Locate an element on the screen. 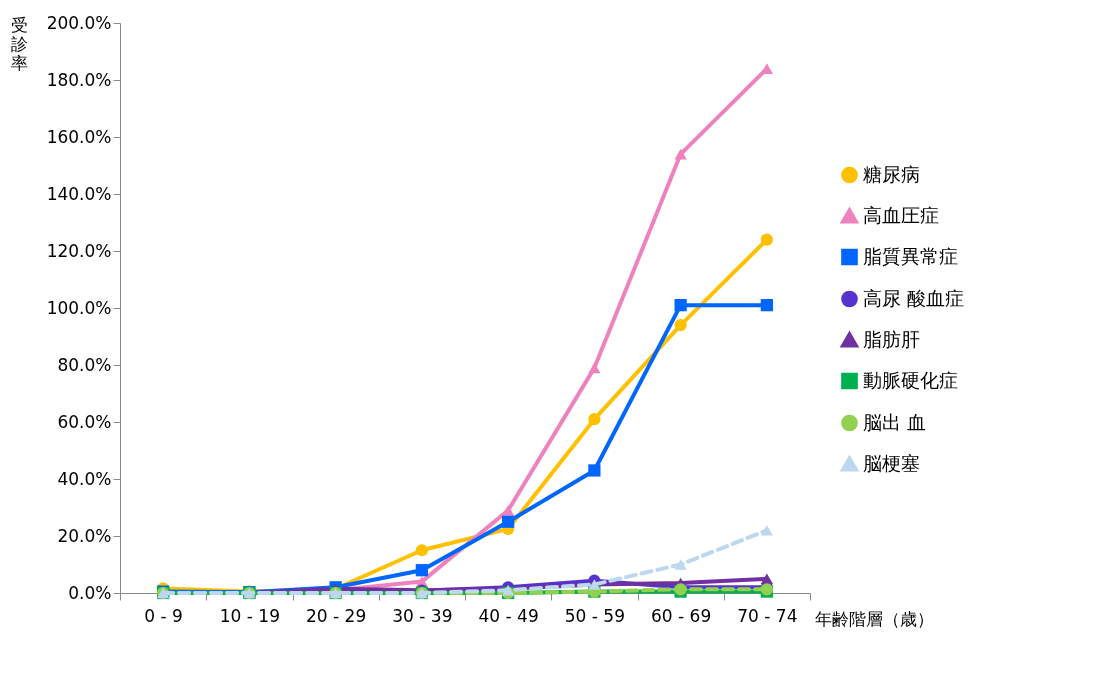 This screenshot has height=675, width=1110. y-tick-label: 100.0% is located at coordinates (79, 307).